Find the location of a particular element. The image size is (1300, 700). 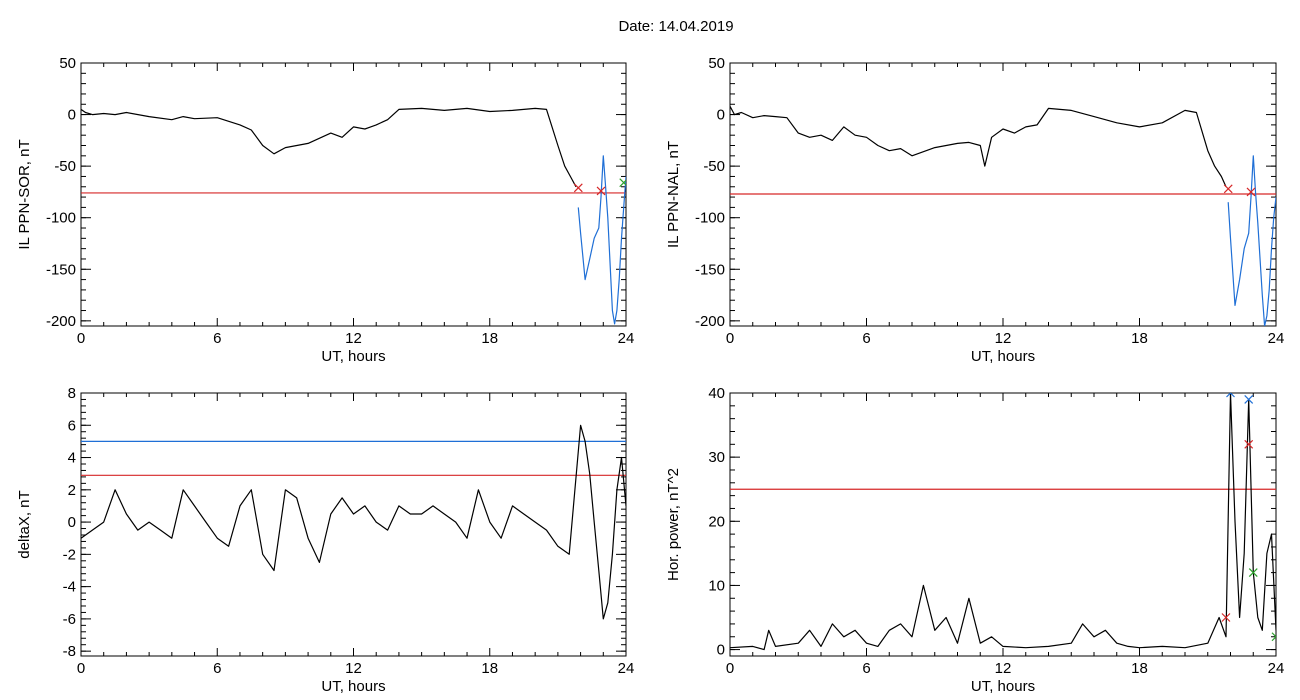

y-tick-label: -4 is located at coordinates (69, 587).